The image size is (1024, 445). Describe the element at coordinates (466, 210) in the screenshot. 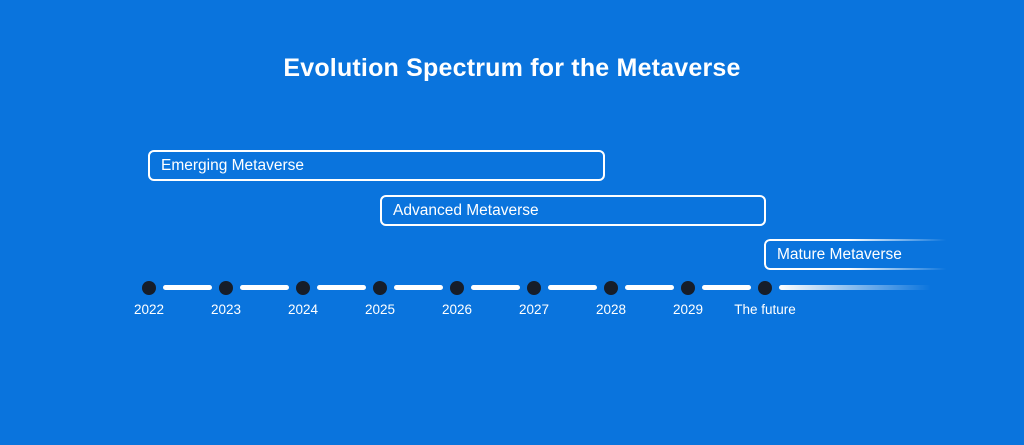

I see `phase-label-advanced: Advanced Metaverse` at that location.